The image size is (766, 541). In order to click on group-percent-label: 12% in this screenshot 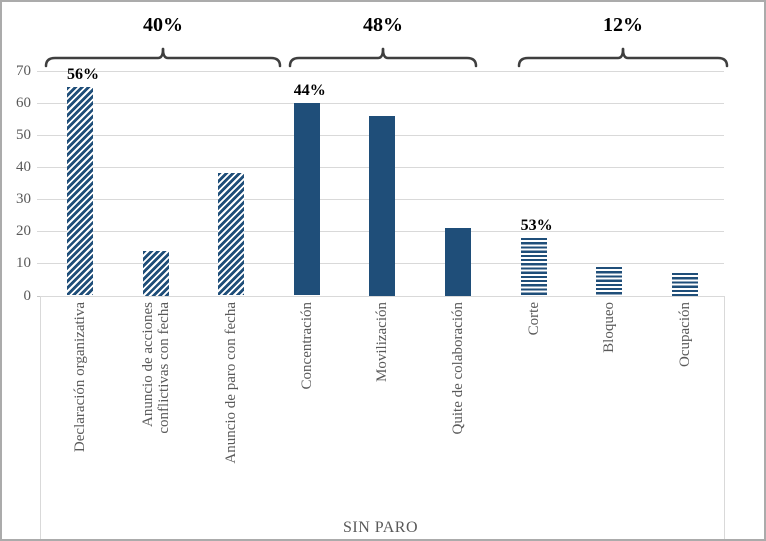, I will do `click(623, 25)`.